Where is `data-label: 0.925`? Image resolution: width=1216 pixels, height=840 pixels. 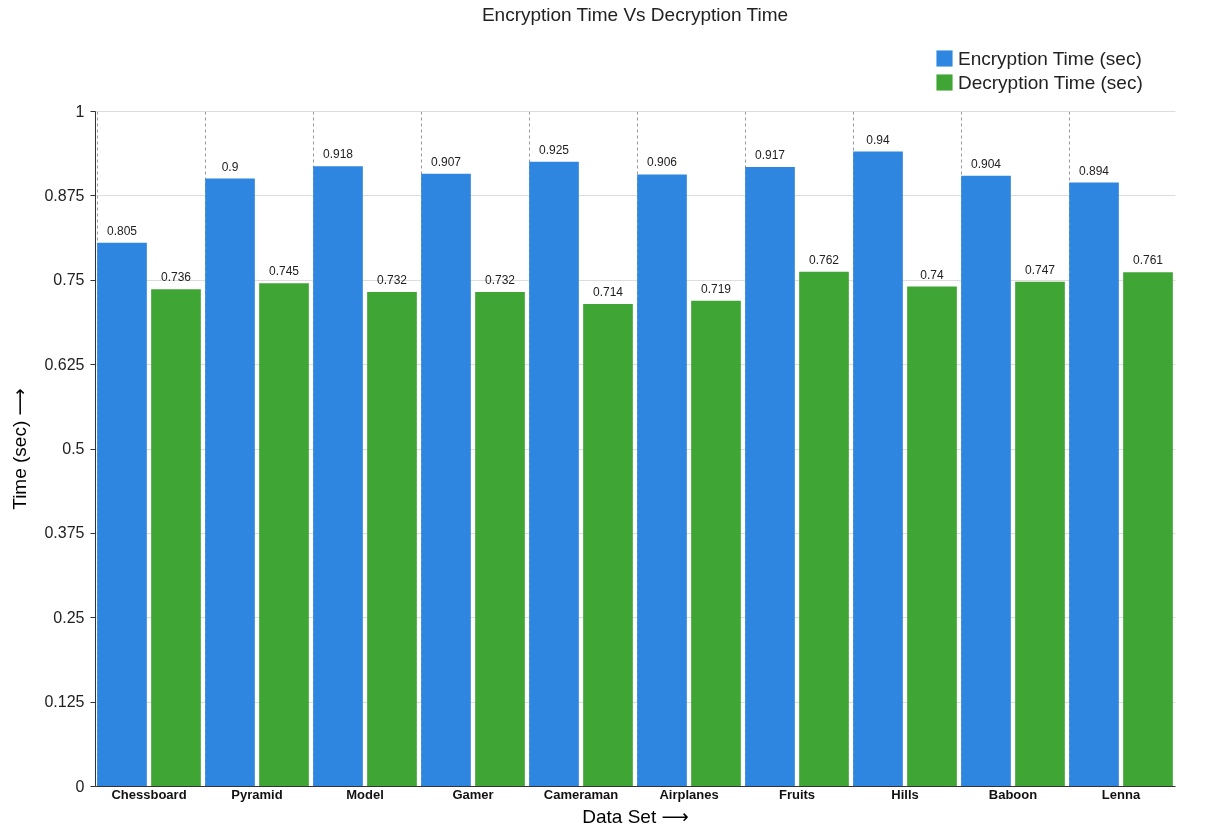 data-label: 0.925 is located at coordinates (554, 149).